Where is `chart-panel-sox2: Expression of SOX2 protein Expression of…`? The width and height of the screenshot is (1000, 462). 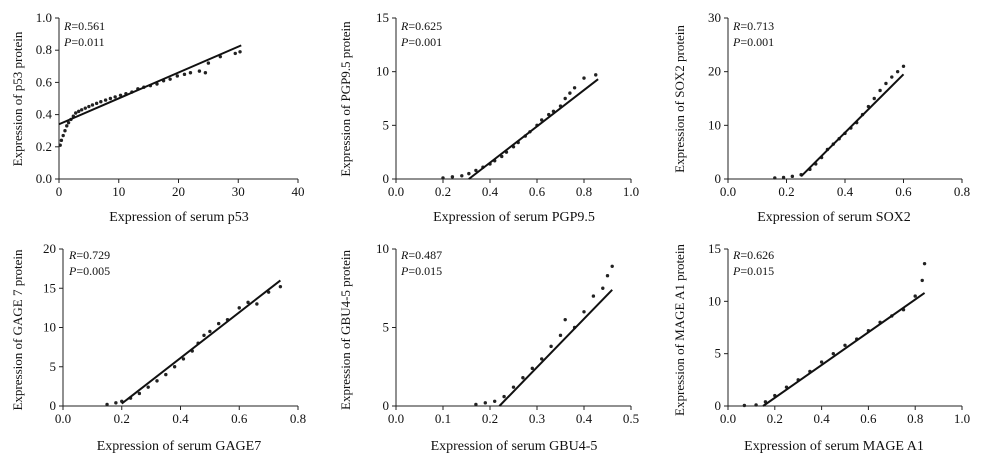 chart-panel-sox2: Expression of SOX2 protein Expression of… is located at coordinates (821, 117).